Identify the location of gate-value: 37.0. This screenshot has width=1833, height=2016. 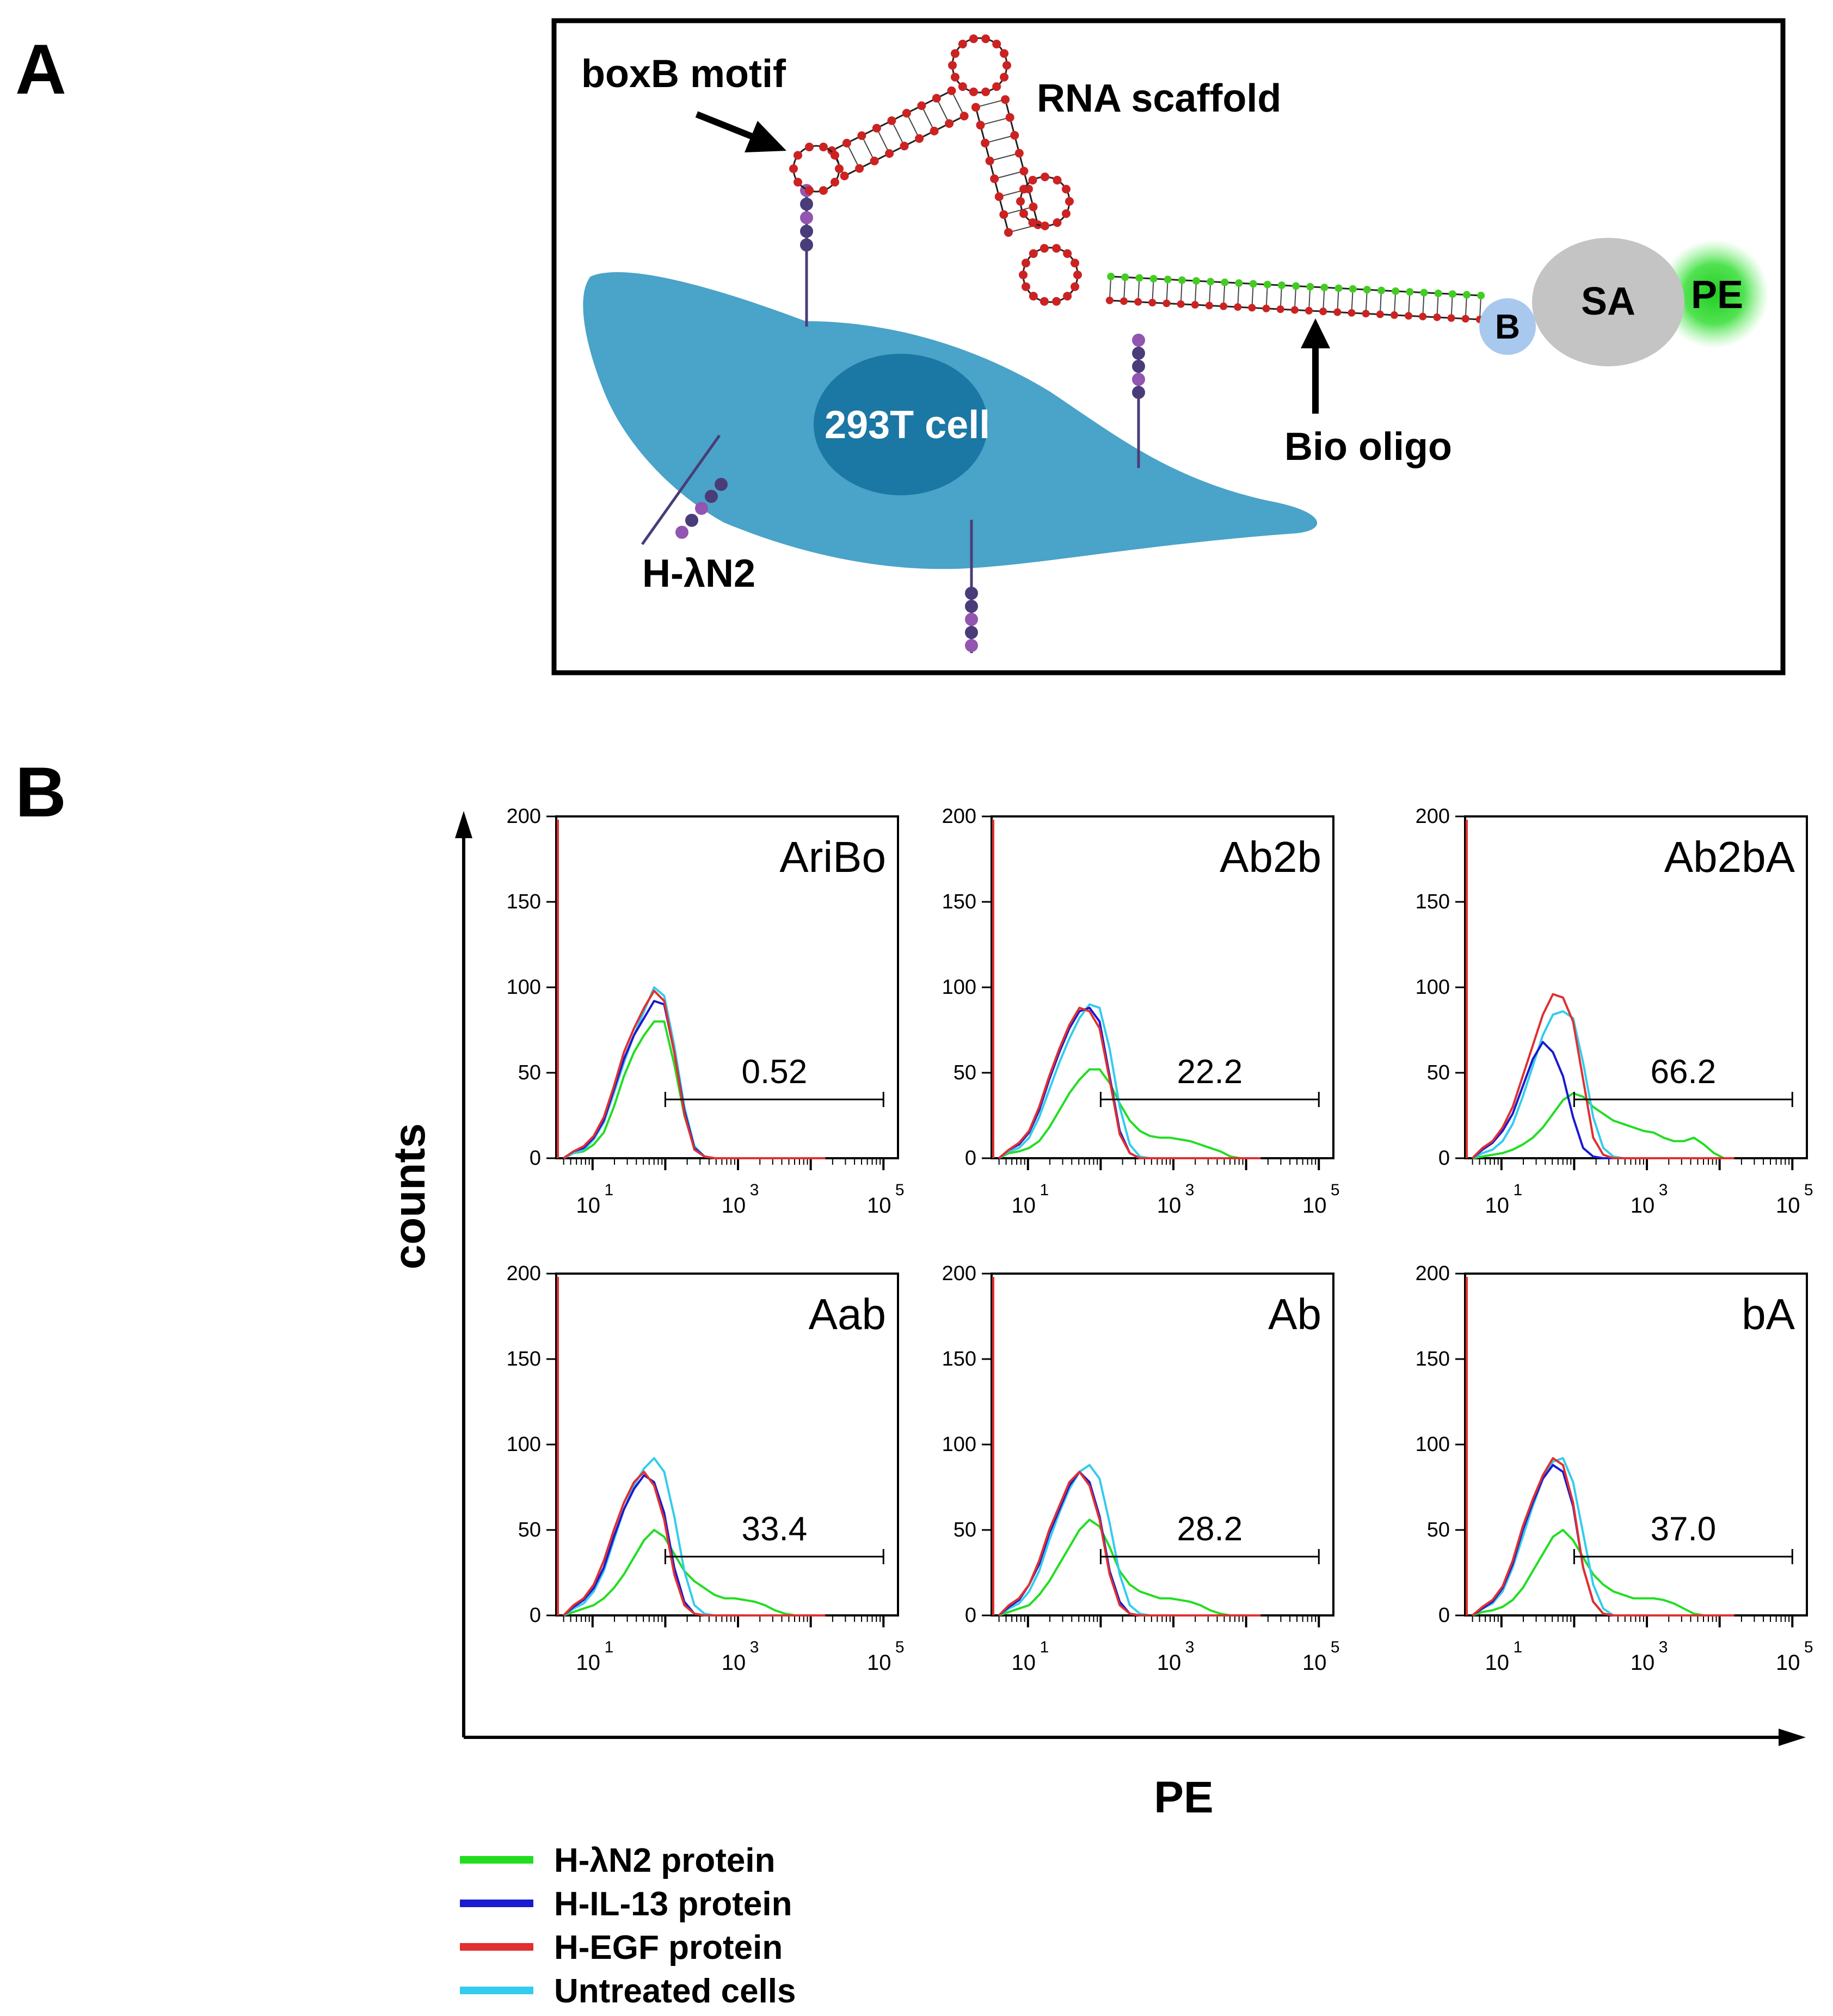
(1684, 1529).